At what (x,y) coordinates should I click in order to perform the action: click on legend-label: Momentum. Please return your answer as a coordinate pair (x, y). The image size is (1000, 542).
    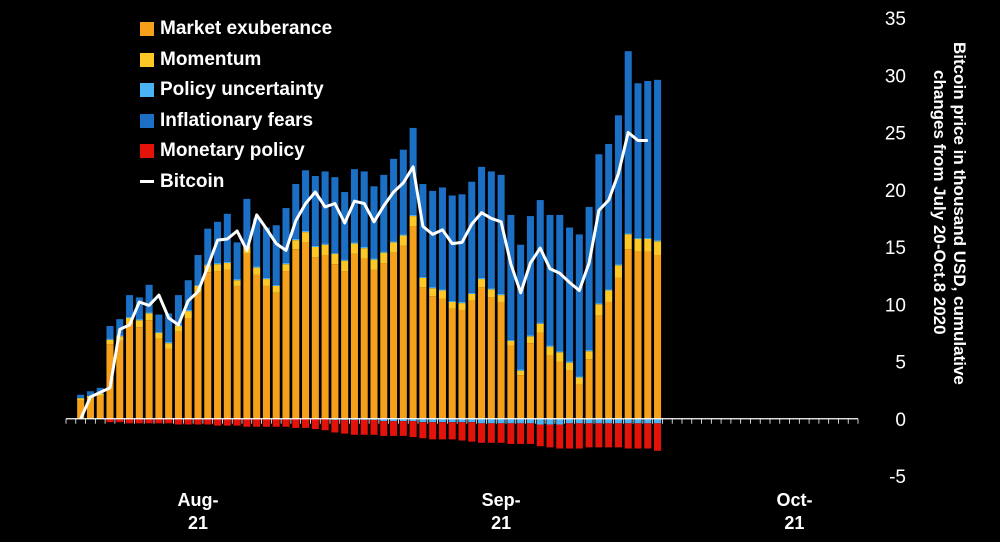
    Looking at the image, I should click on (211, 59).